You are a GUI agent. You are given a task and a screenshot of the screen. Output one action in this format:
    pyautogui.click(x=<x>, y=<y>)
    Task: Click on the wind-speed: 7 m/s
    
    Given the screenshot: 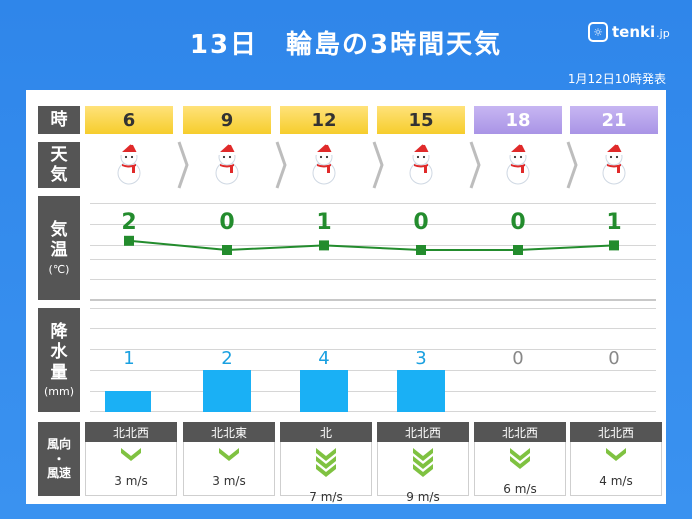 What is the action you would take?
    pyautogui.click(x=326, y=497)
    